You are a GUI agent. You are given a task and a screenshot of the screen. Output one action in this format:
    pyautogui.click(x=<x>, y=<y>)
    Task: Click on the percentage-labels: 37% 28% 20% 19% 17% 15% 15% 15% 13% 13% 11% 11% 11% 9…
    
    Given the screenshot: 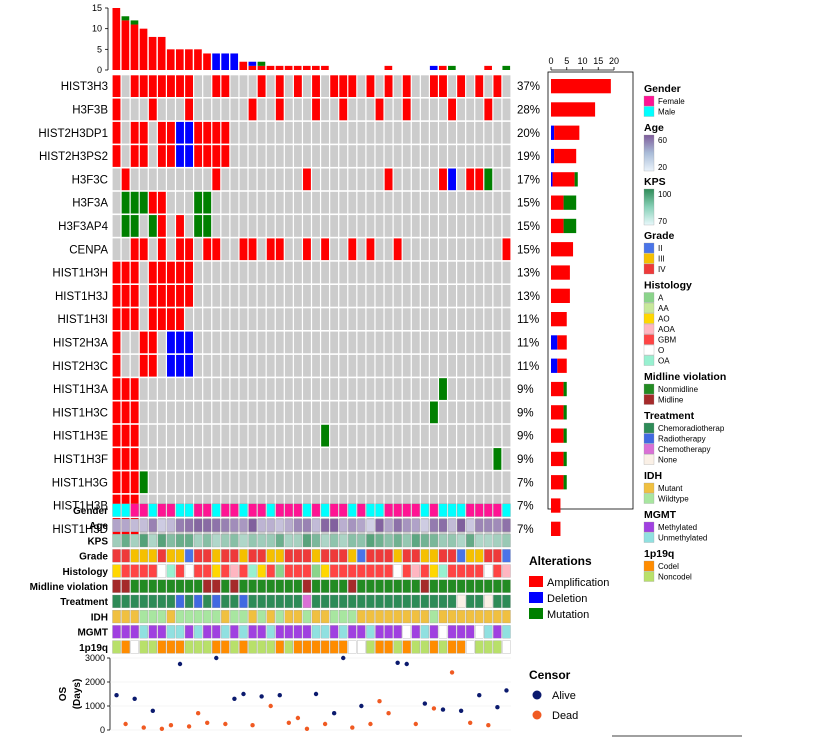 What is the action you would take?
    pyautogui.click(x=528, y=308)
    